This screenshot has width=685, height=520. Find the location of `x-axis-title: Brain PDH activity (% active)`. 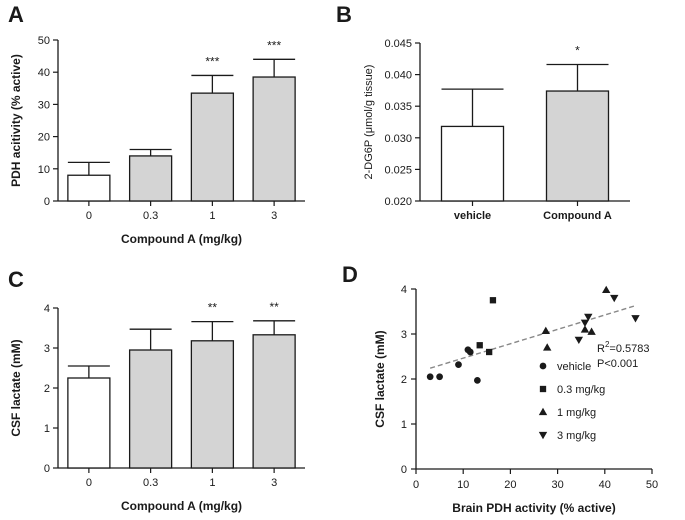

x-axis-title: Brain PDH activity (% active) is located at coordinates (533, 508).